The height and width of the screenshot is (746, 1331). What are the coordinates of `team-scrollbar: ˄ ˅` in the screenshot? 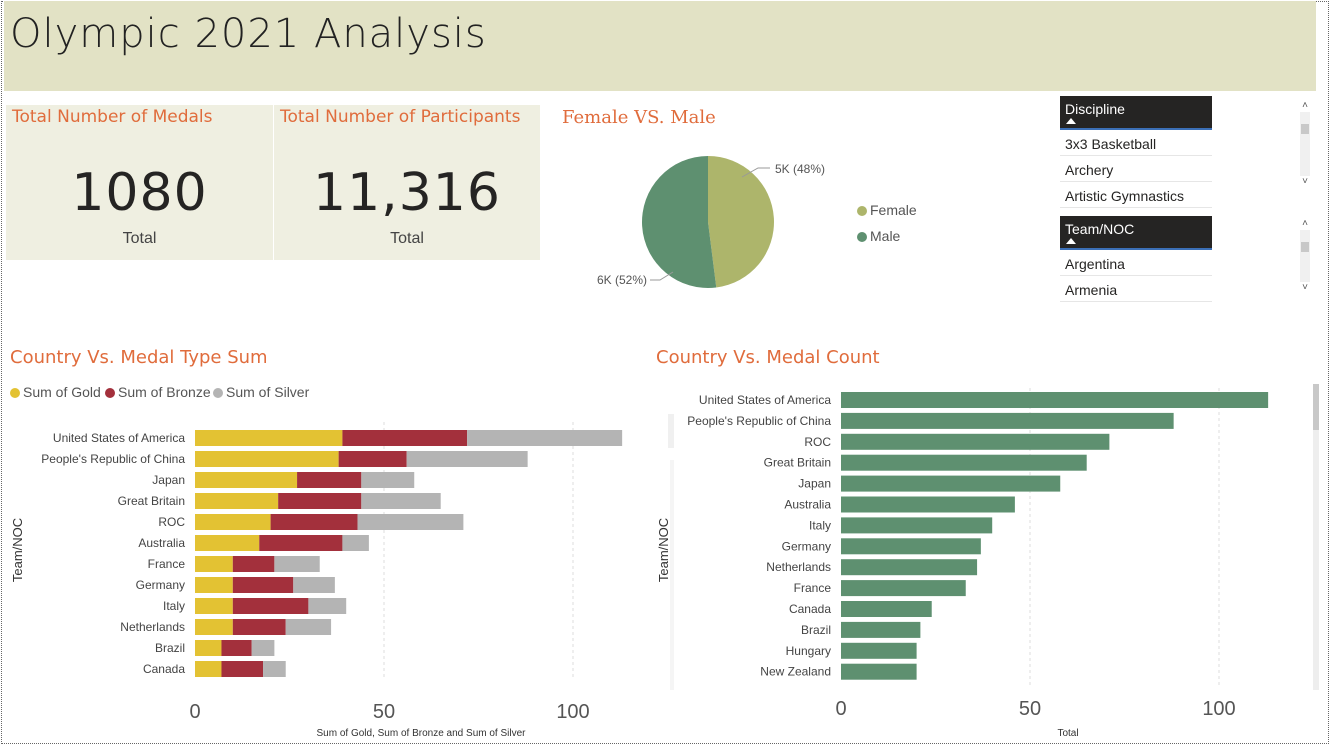 It's located at (1305, 256).